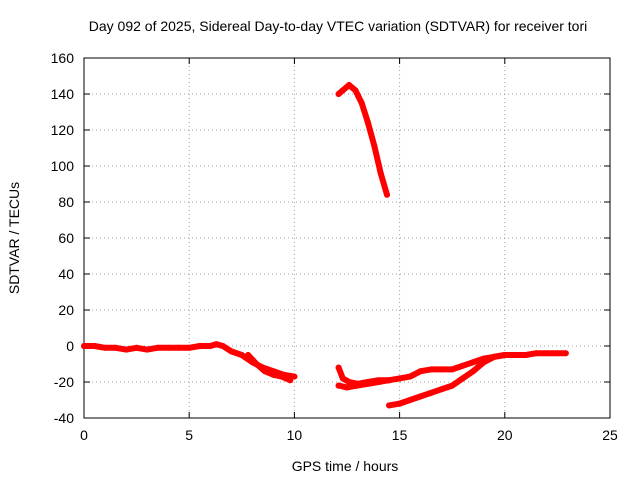  Describe the element at coordinates (66, 238) in the screenshot. I see `y-tick-label: 60` at that location.